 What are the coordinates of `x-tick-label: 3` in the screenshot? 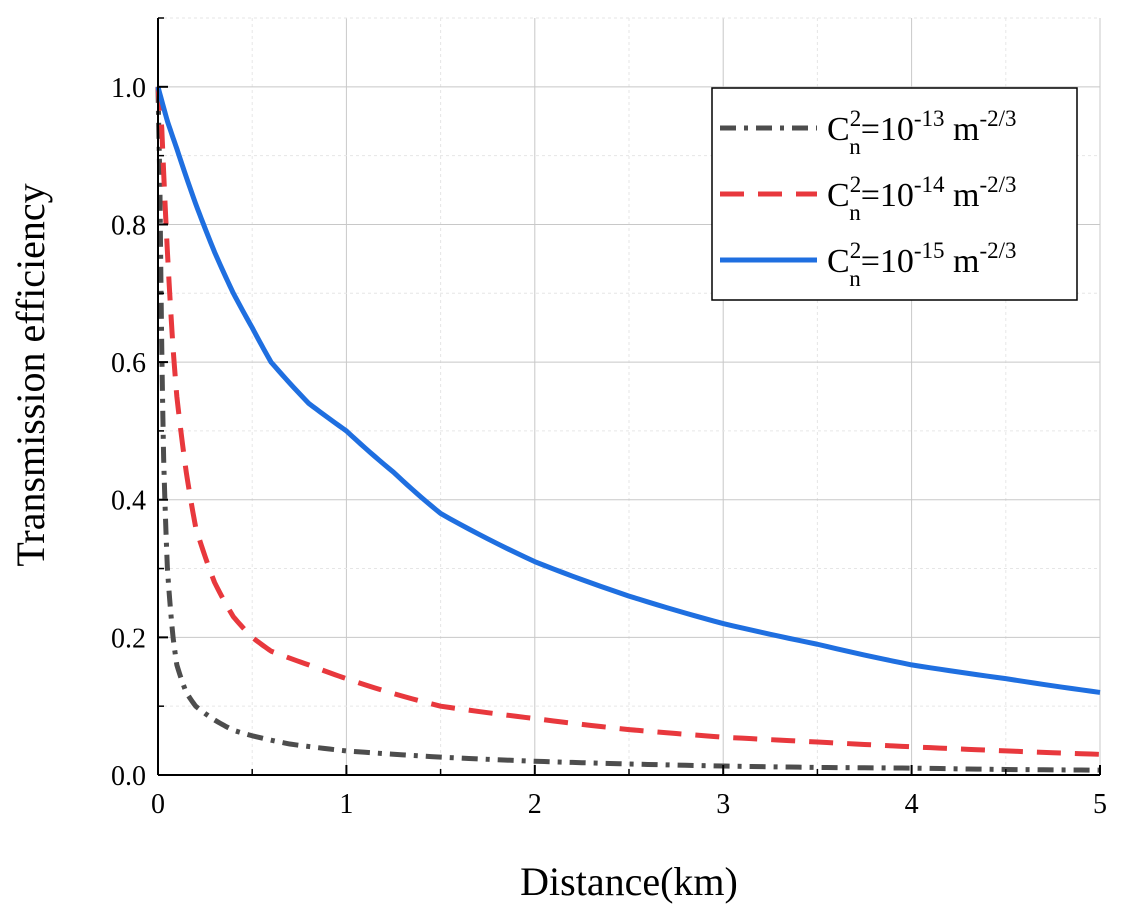 It's located at (723, 804).